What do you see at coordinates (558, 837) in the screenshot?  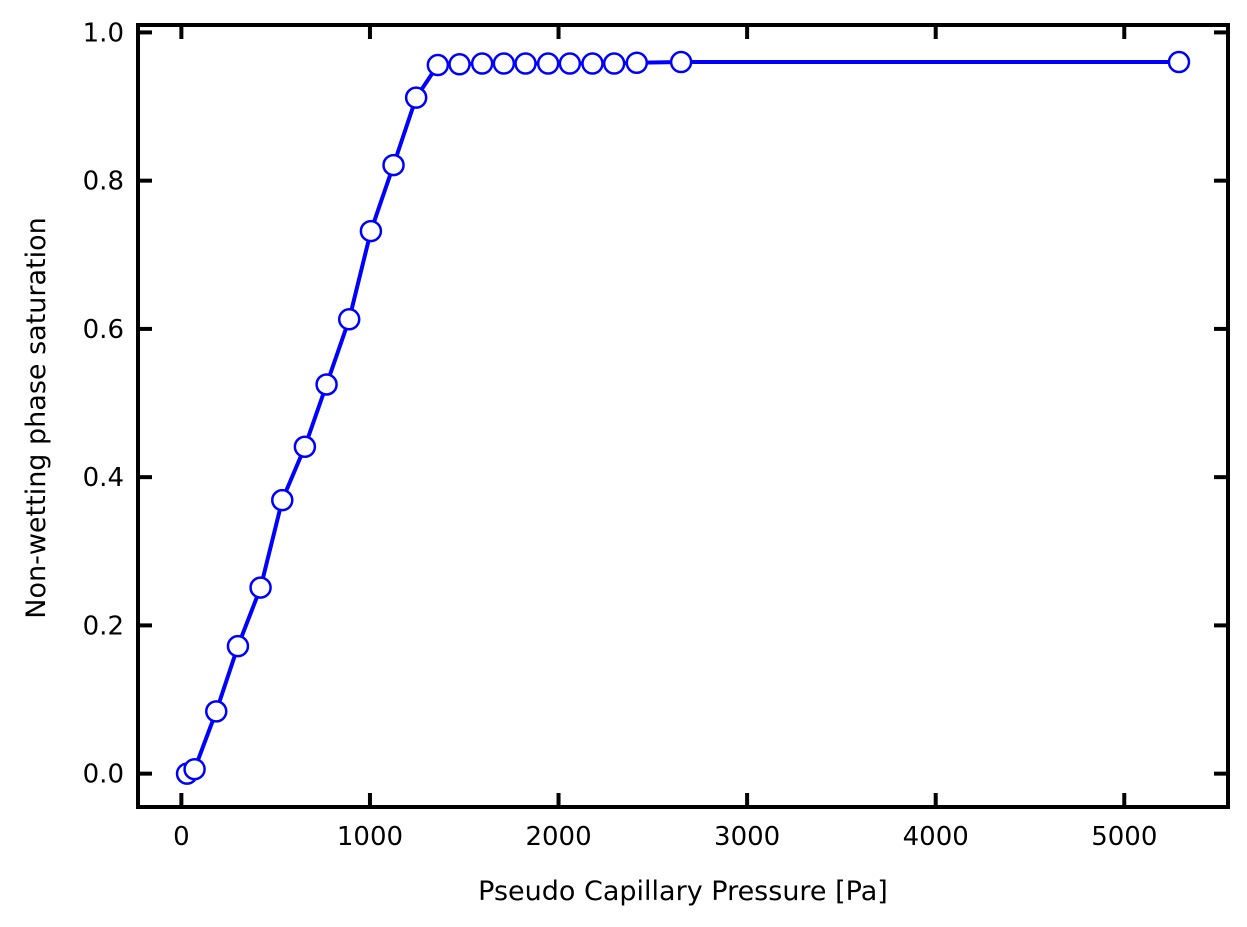 I see `x-tick-label: 2000` at bounding box center [558, 837].